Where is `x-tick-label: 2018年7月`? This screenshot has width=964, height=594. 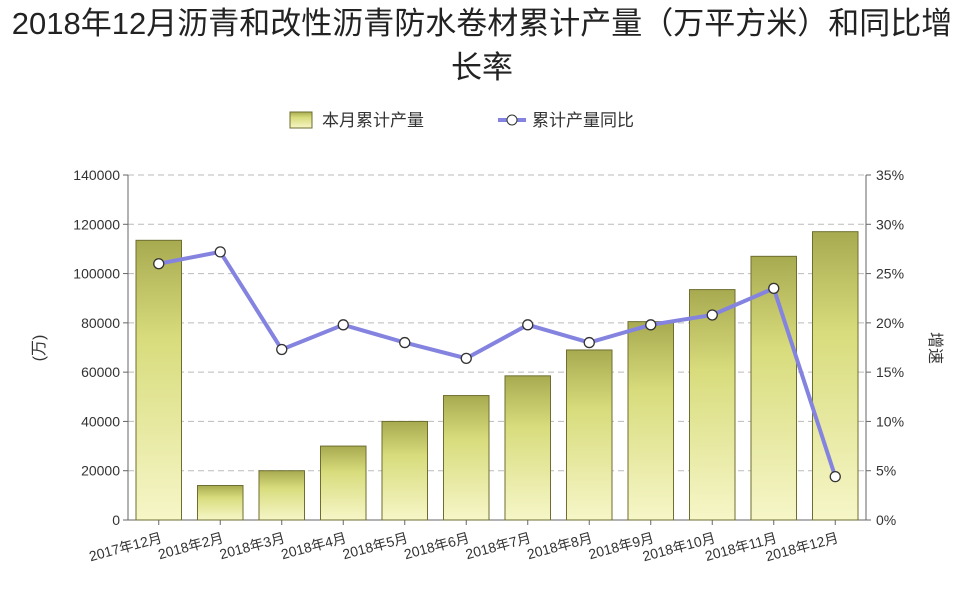
x-tick-label: 2018年7月 is located at coordinates (498, 545).